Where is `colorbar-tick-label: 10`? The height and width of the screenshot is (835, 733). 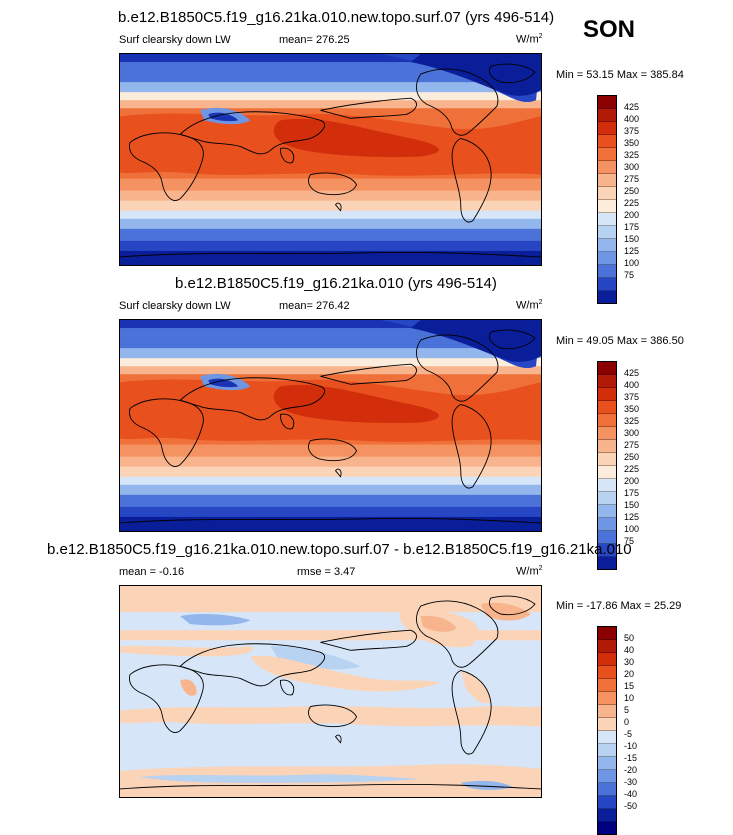 colorbar-tick-label: 10 is located at coordinates (629, 698).